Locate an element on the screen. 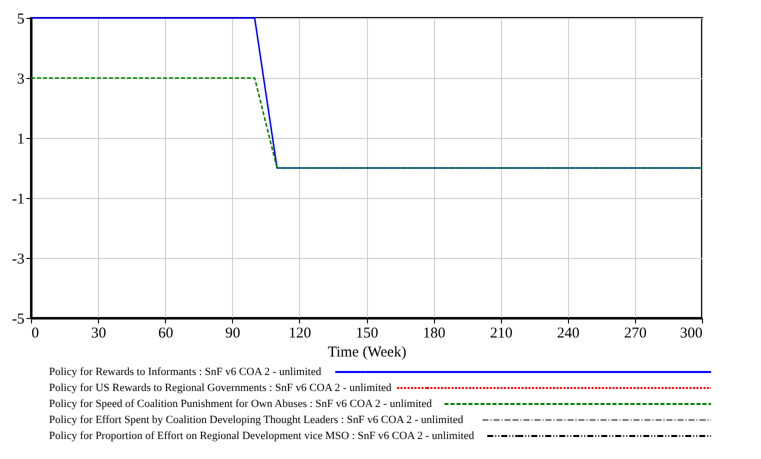 This screenshot has height=459, width=761. x-axis-title: Time (Week) is located at coordinates (367, 352).